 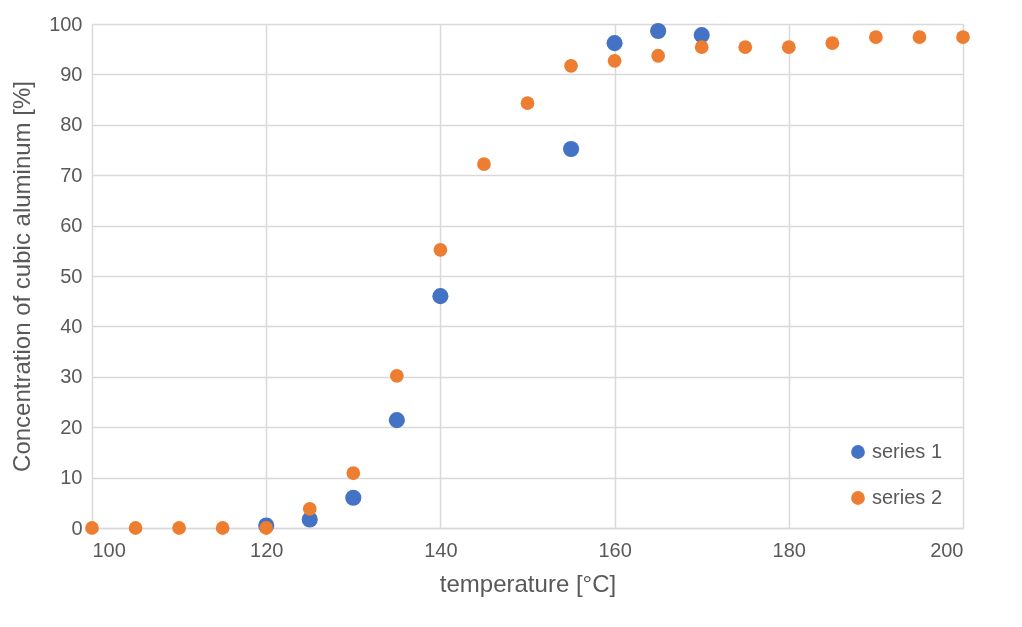 What do you see at coordinates (22, 276) in the screenshot?
I see `y-axis-title: Concentration of cubic aluminum [%]` at bounding box center [22, 276].